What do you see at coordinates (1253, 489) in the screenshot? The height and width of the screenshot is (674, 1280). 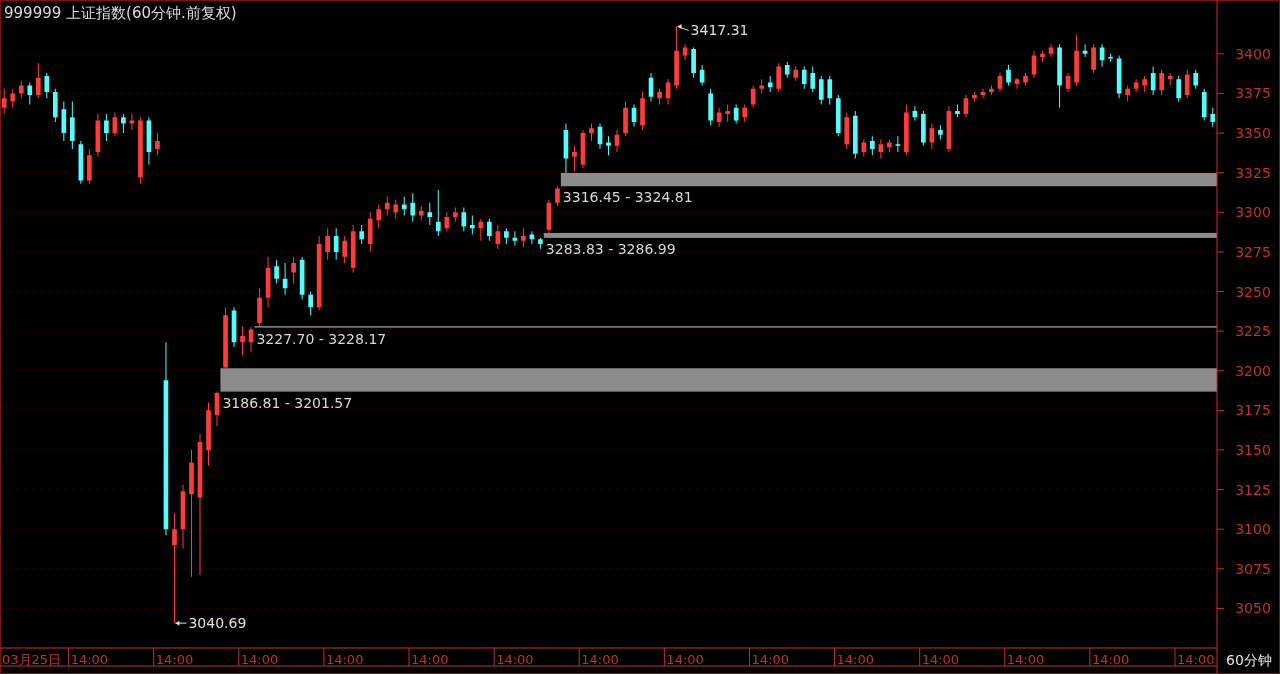 I see `y-tick-label: 3125` at bounding box center [1253, 489].